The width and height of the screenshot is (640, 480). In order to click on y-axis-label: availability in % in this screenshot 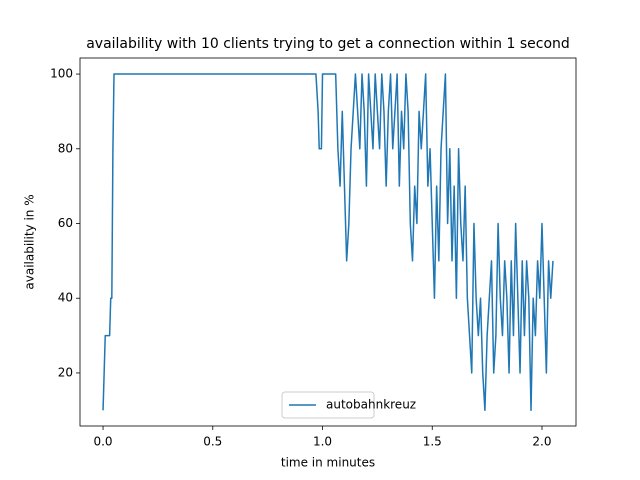, I will do `click(30, 241)`.